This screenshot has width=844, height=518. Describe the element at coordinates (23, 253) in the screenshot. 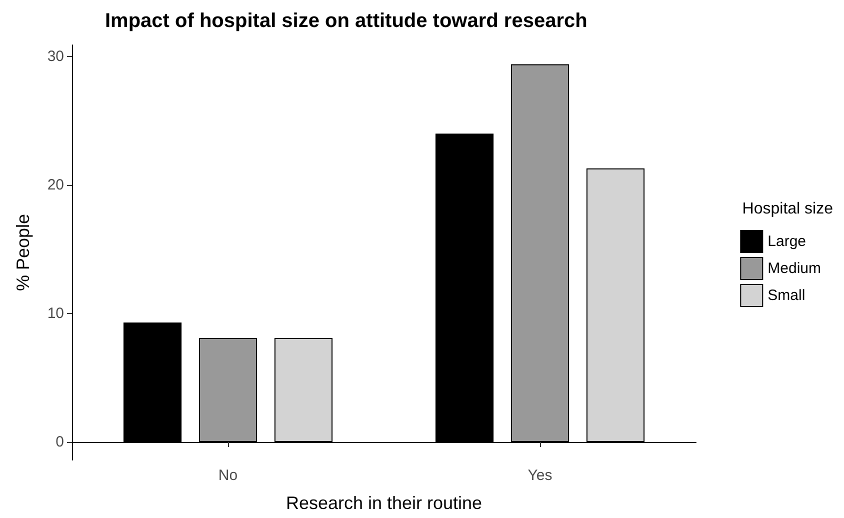

I see `y-axis-title: % People` at that location.